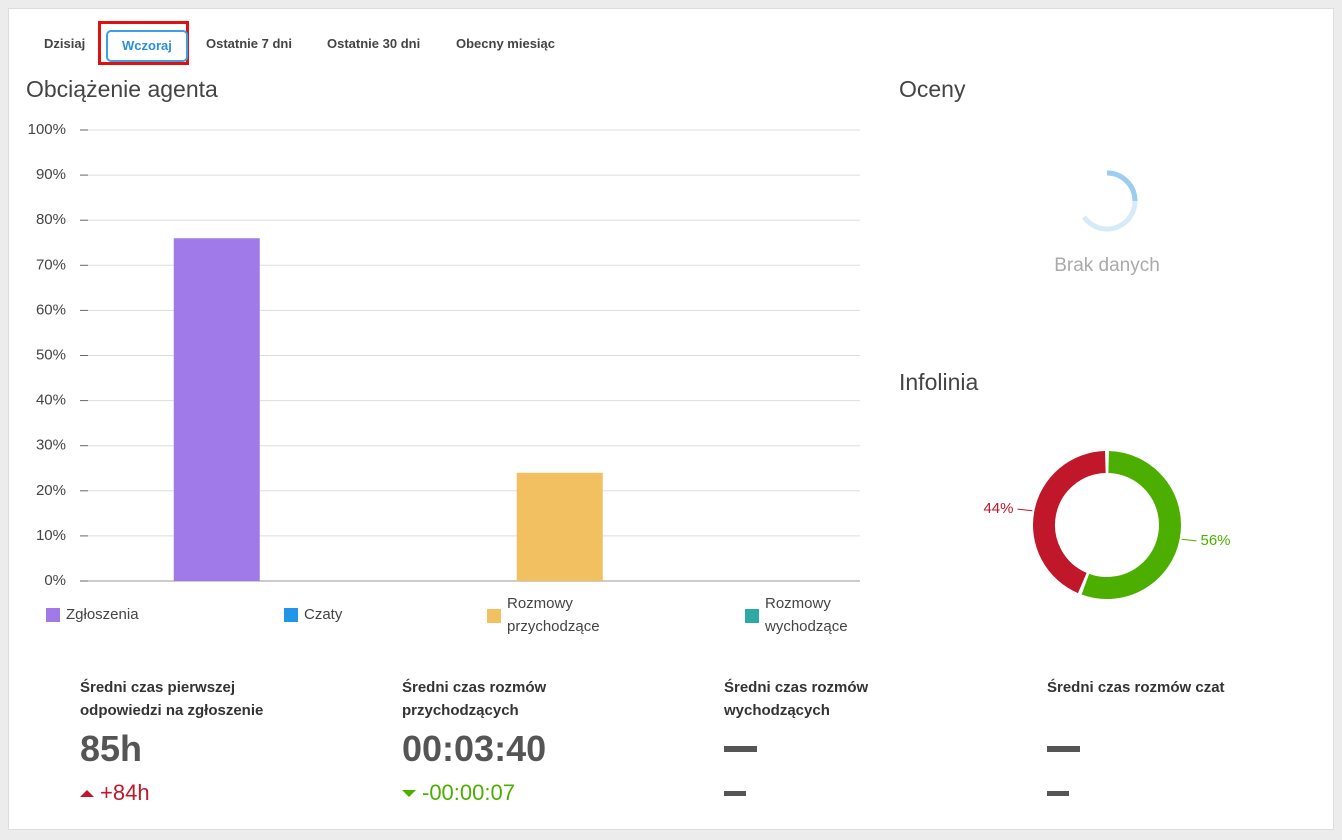  What do you see at coordinates (51, 535) in the screenshot?
I see `y-tick-label: 10%` at bounding box center [51, 535].